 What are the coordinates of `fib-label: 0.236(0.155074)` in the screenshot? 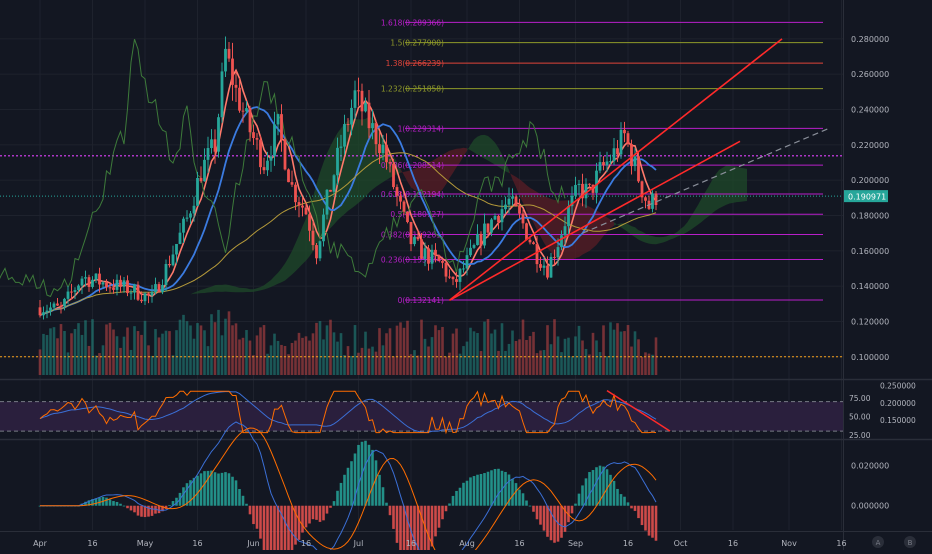 It's located at (412, 260).